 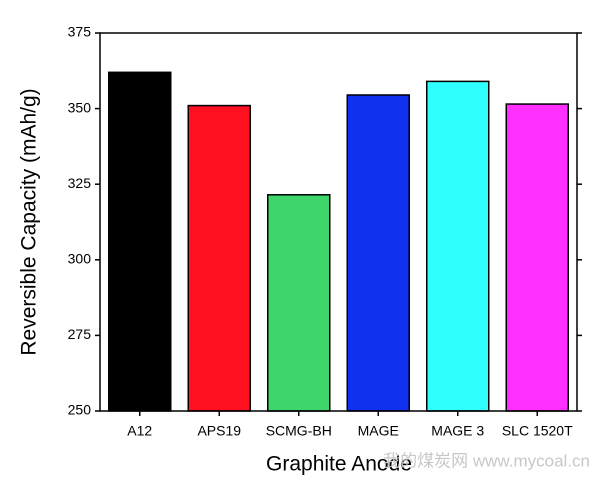 What do you see at coordinates (457, 431) in the screenshot?
I see `x-tick-label: MAGE 3` at bounding box center [457, 431].